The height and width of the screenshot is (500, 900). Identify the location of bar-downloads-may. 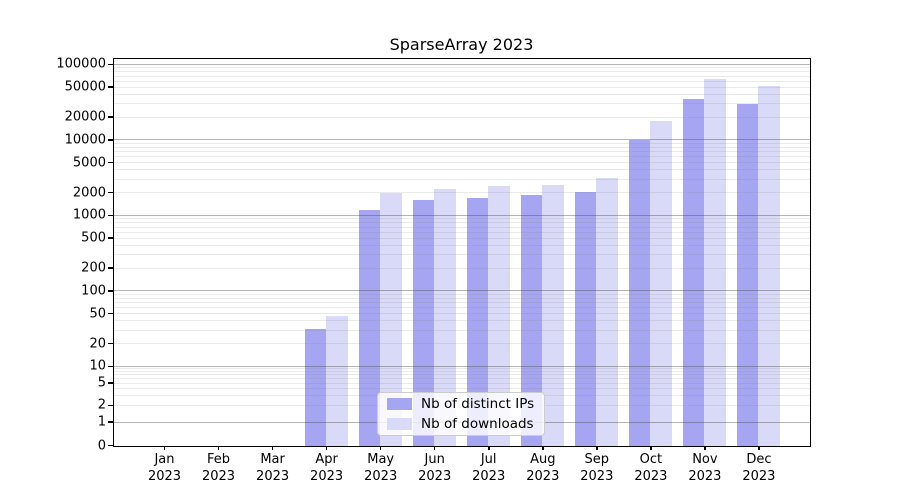
(391, 319).